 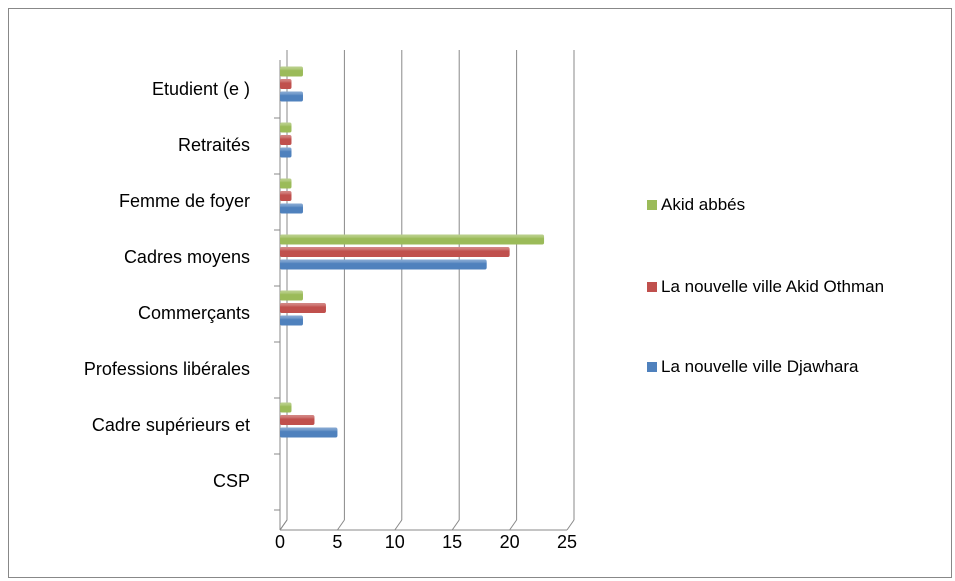 I want to click on y-tick-label: Commerçants, so click(x=194, y=313).